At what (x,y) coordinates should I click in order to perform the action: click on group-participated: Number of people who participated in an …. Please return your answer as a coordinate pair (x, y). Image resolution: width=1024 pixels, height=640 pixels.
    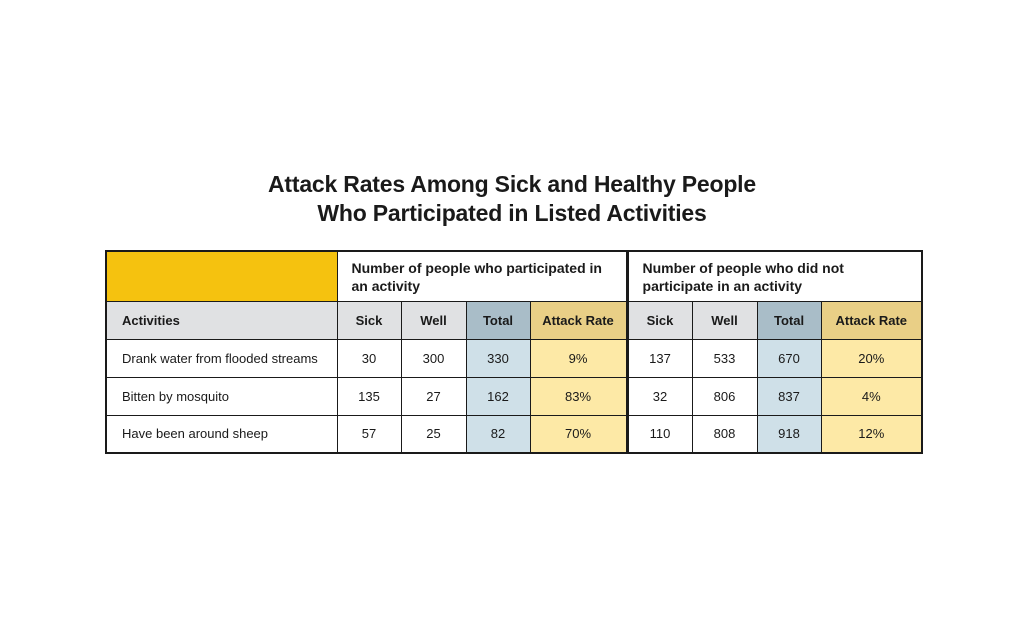
    Looking at the image, I should click on (482, 276).